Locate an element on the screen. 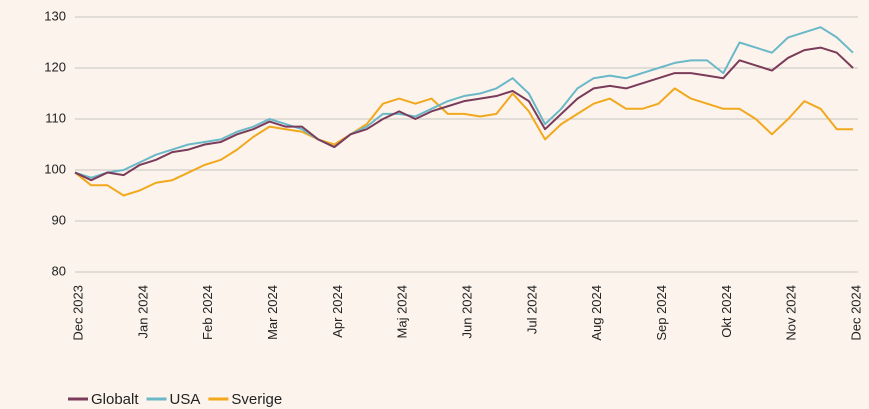  x-tick-label: Jan 2024 is located at coordinates (142, 312).